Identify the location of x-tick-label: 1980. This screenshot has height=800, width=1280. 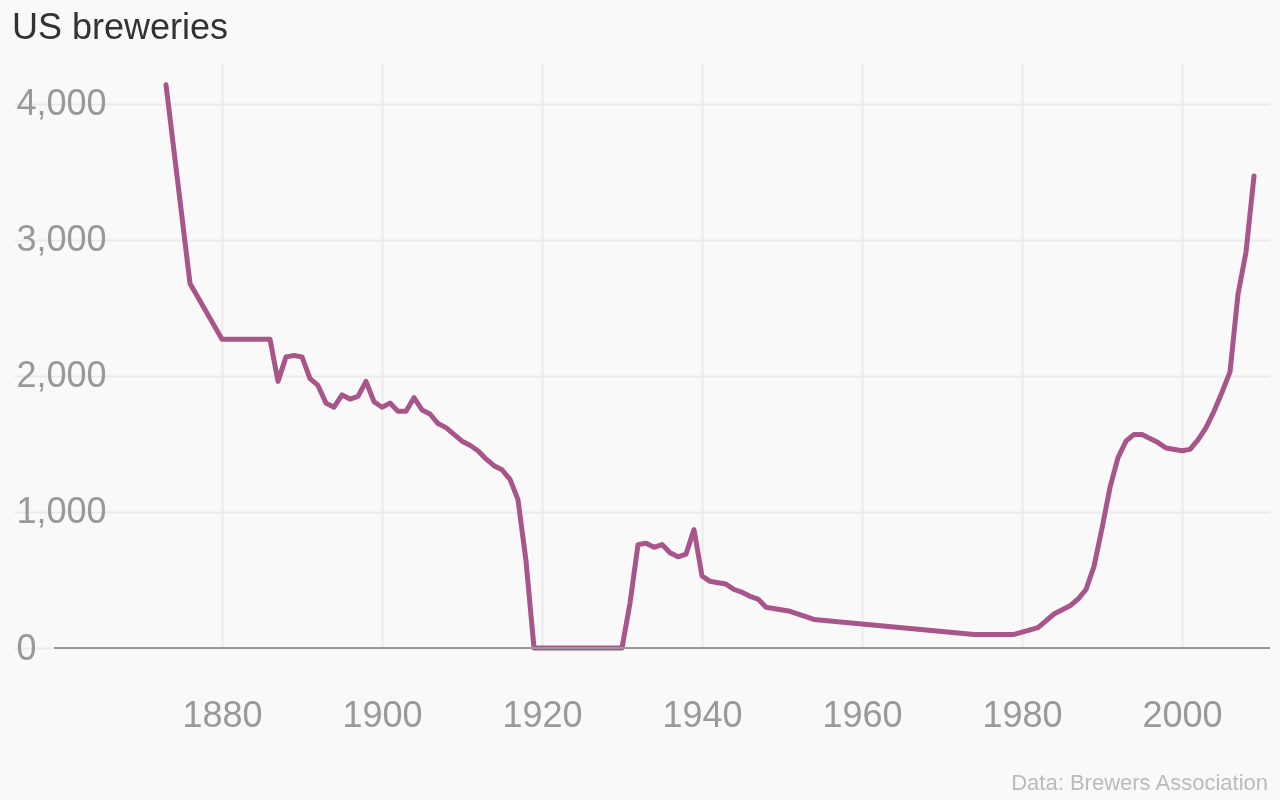
(1022, 714).